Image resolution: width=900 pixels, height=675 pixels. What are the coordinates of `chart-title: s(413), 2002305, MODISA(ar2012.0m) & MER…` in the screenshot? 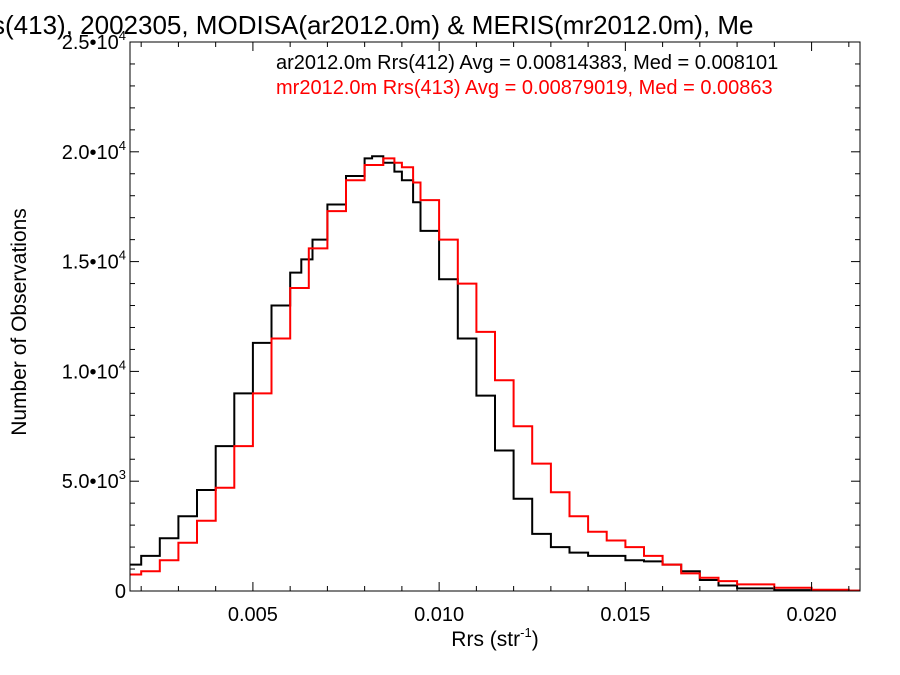 It's located at (377, 25).